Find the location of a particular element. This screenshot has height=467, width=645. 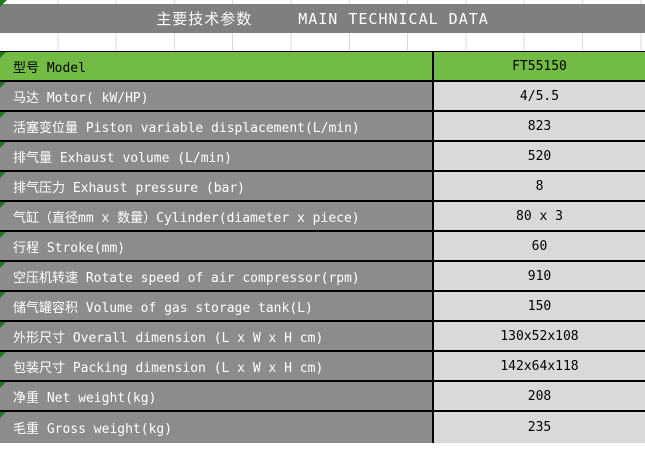

table-row: 排气压力 Exhaust pressure (bar) 8 is located at coordinates (322, 187).